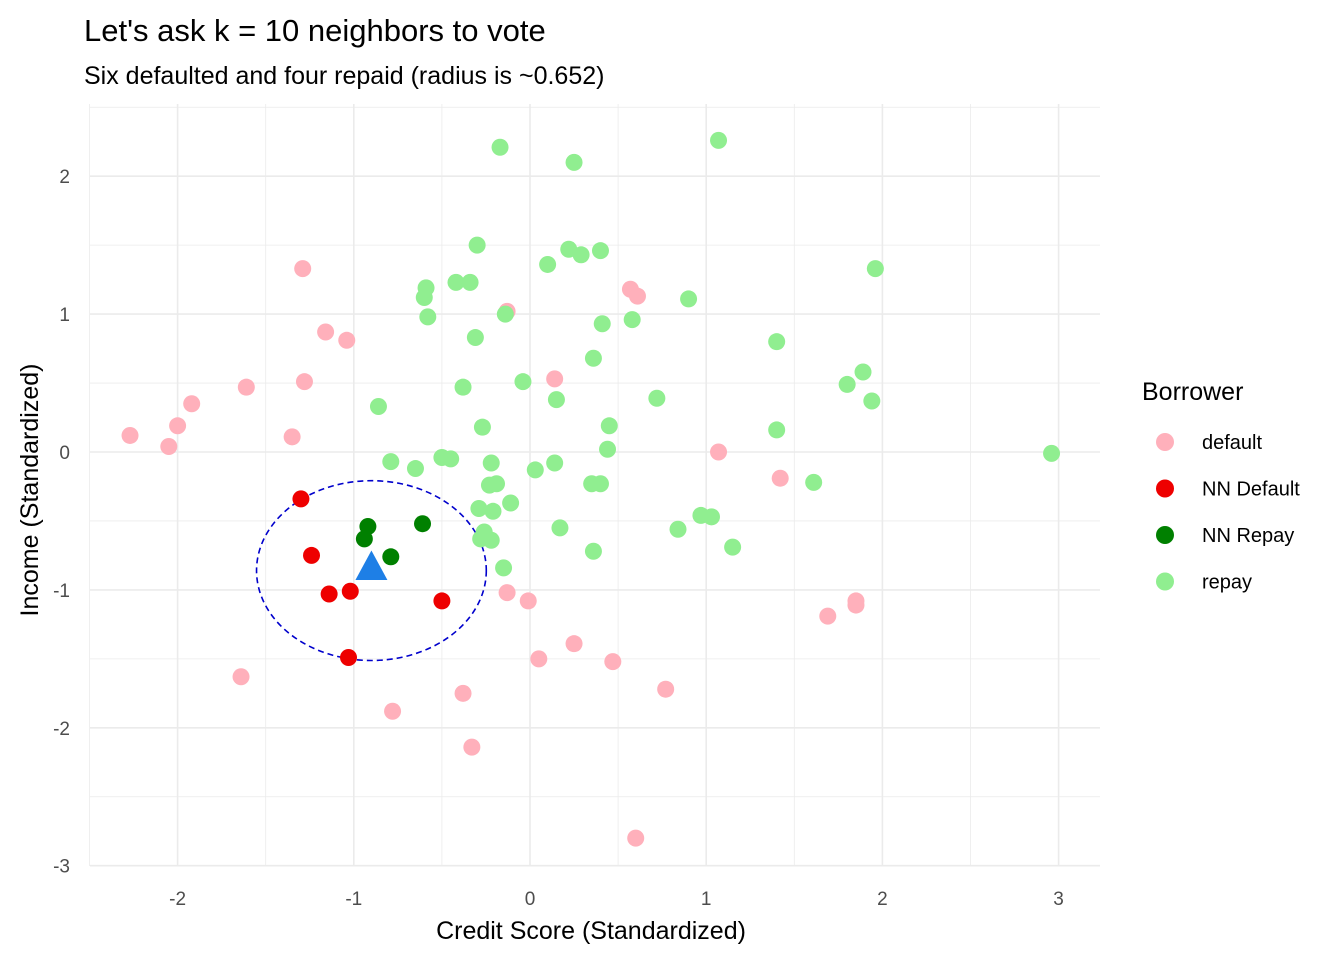 The height and width of the screenshot is (960, 1344). Describe the element at coordinates (1058, 899) in the screenshot. I see `x-tick-label: 3` at that location.